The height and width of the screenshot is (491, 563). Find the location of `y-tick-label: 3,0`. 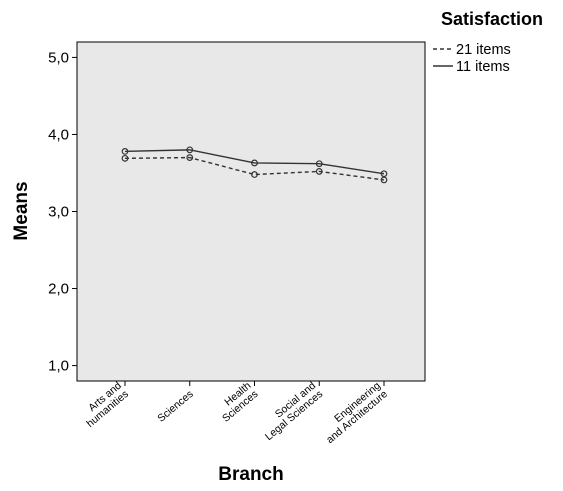

y-tick-label: 3,0 is located at coordinates (58, 212).